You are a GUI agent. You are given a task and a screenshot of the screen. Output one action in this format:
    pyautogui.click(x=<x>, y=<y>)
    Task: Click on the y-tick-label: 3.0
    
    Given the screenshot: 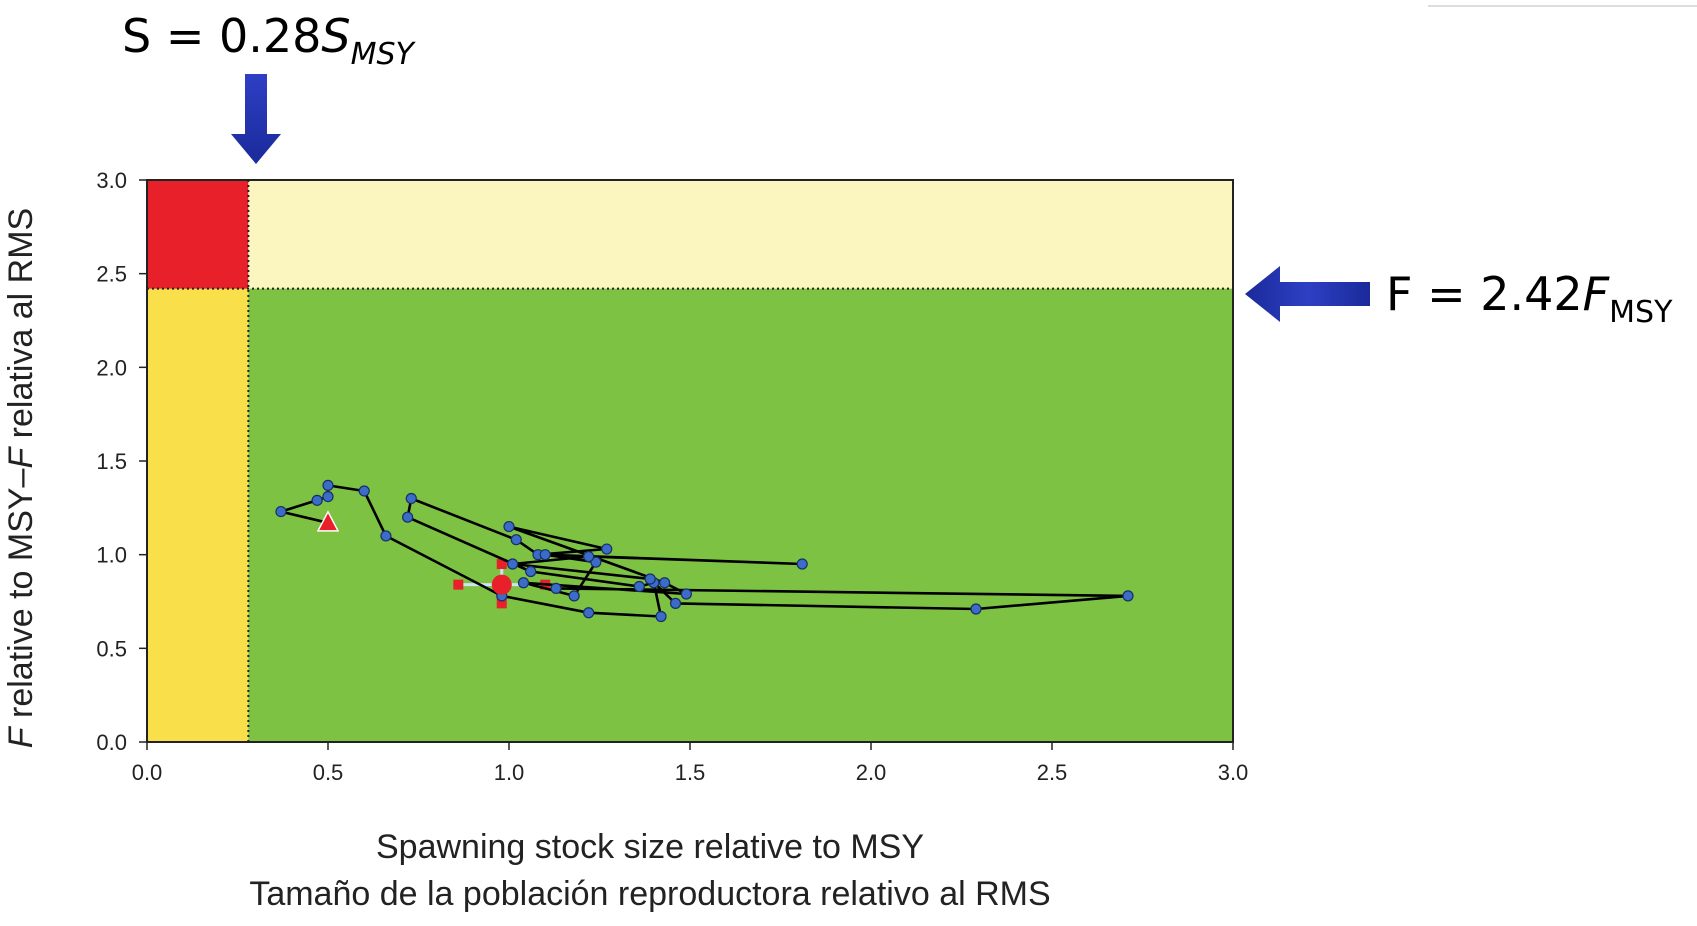 What is the action you would take?
    pyautogui.click(x=111, y=180)
    